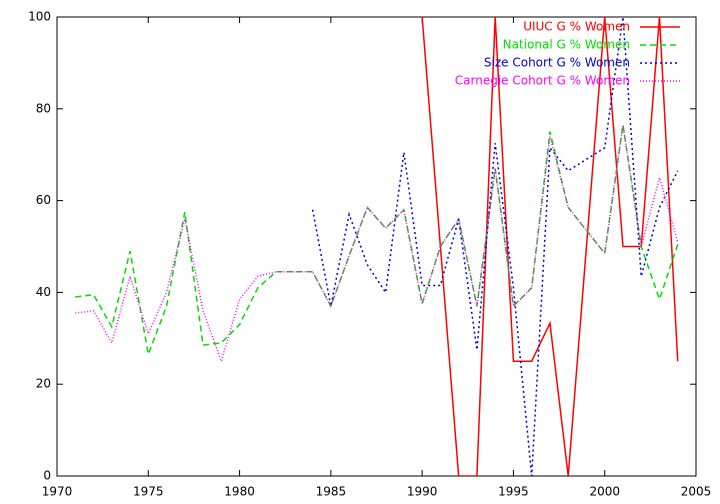 This screenshot has width=720, height=504. I want to click on x-tick-label: 1985, so click(331, 492).